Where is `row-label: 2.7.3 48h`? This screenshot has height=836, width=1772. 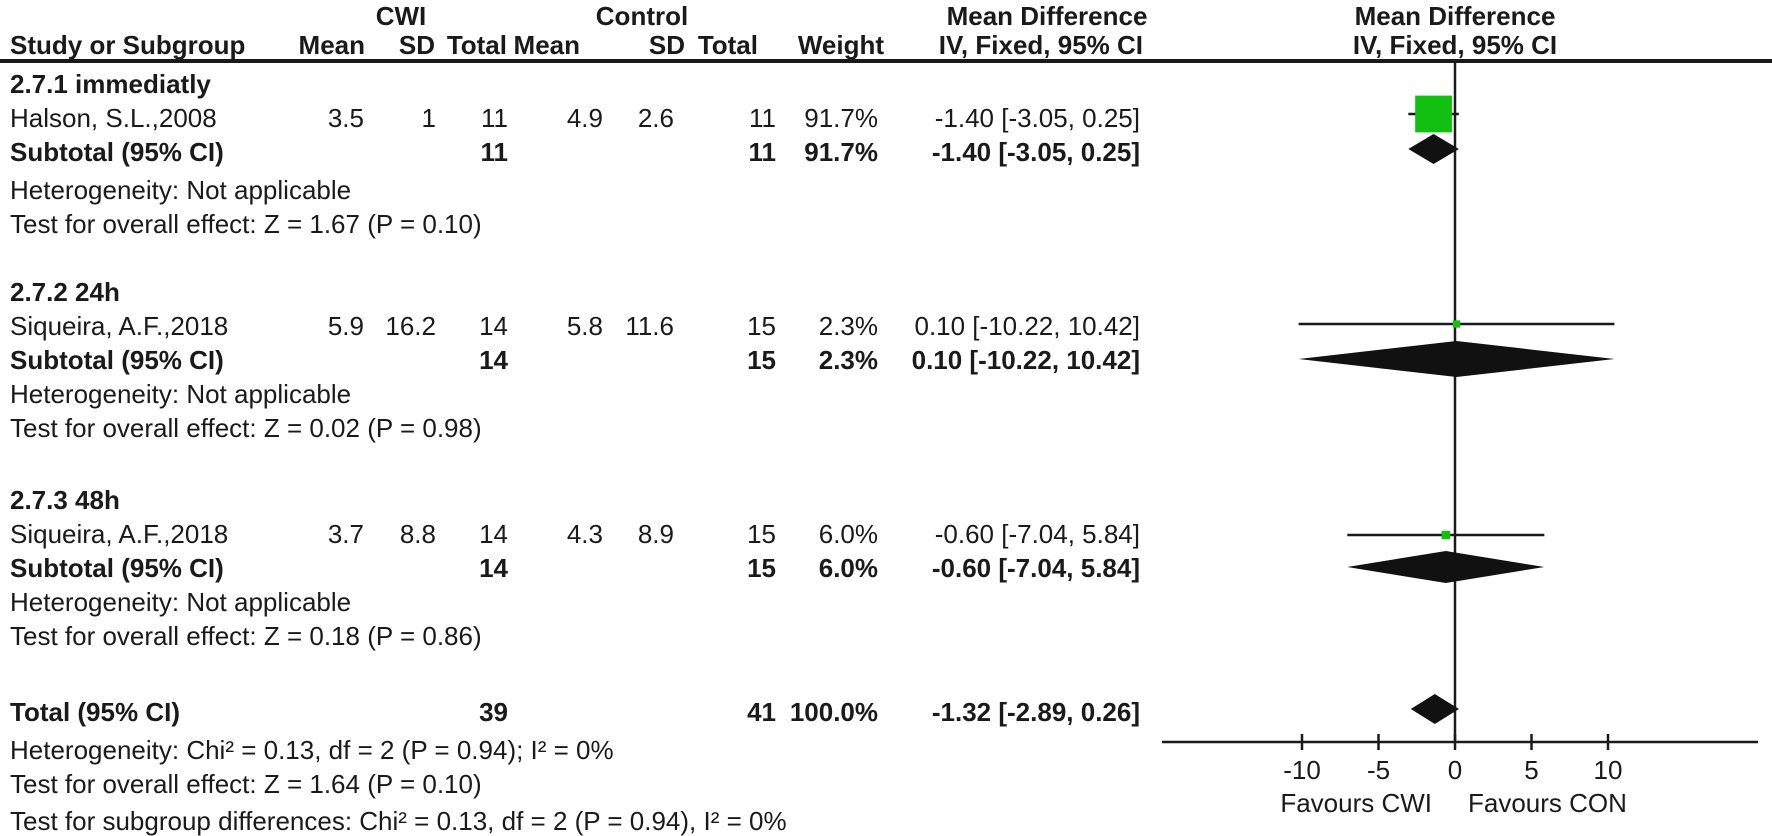
row-label: 2.7.3 48h is located at coordinates (65, 500).